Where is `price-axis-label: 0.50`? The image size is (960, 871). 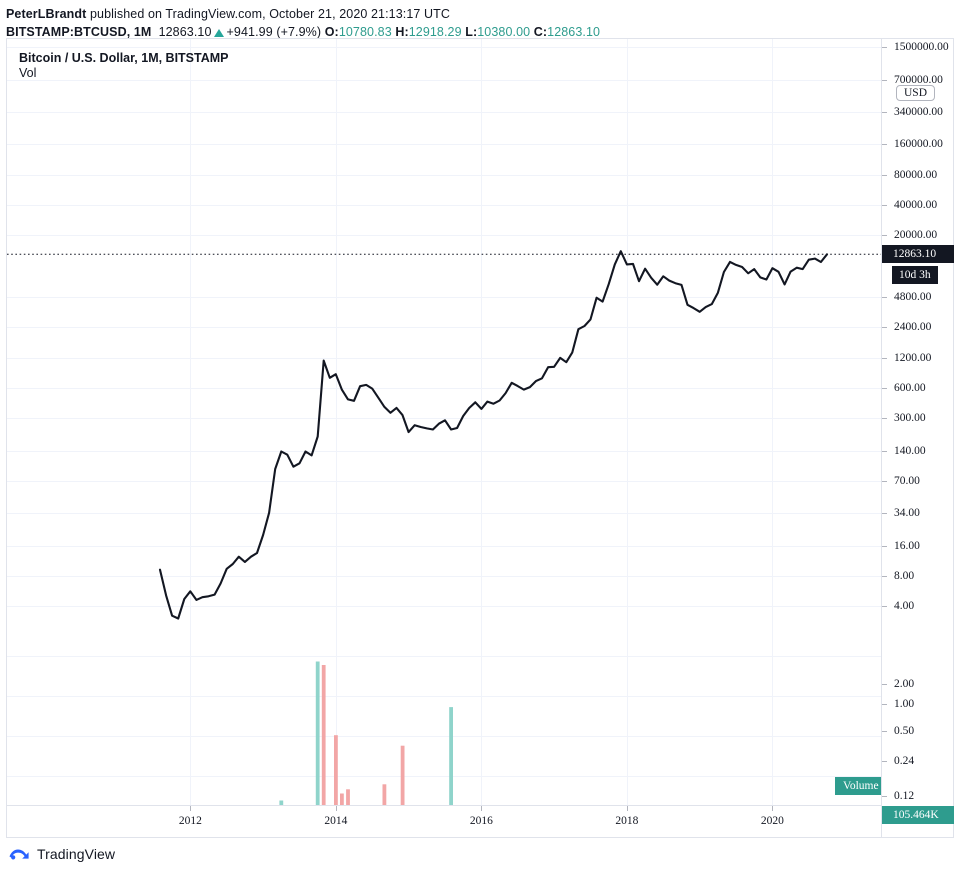 price-axis-label: 0.50 is located at coordinates (904, 731).